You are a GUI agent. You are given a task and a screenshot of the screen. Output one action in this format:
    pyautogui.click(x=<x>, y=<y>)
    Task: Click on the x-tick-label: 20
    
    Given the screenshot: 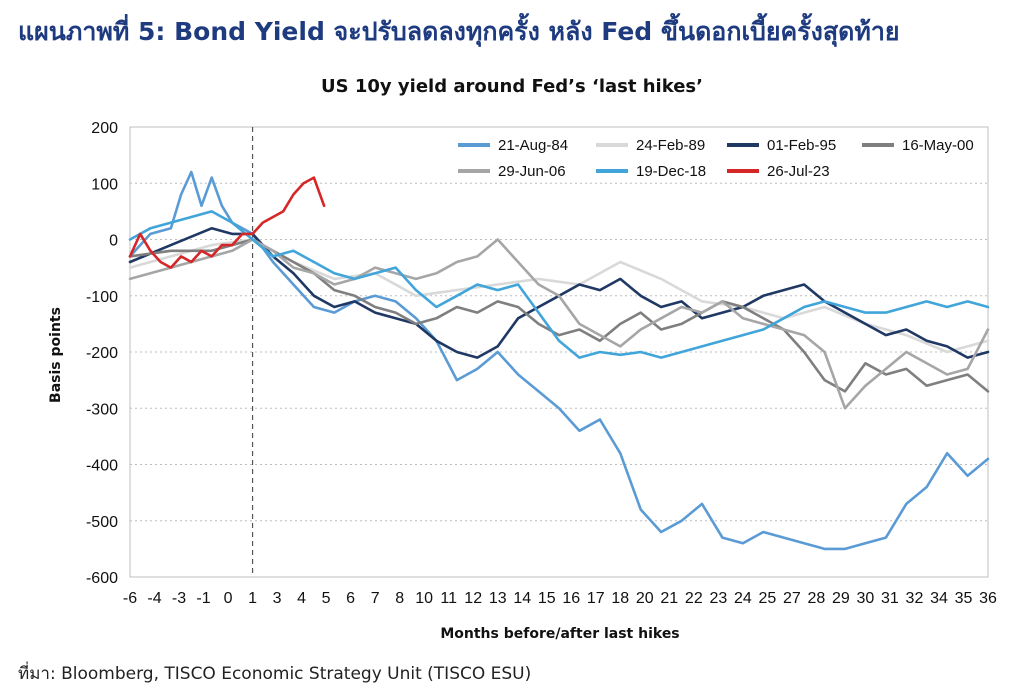 What is the action you would take?
    pyautogui.click(x=645, y=598)
    